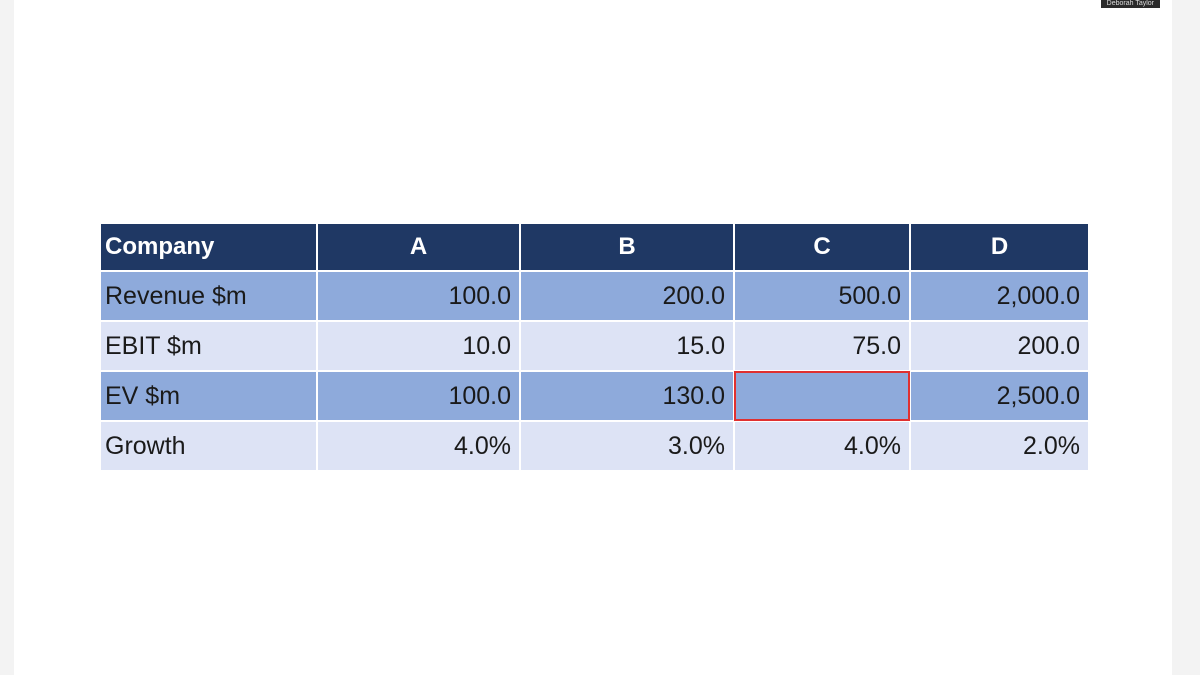  Describe the element at coordinates (822, 396) in the screenshot. I see `selected-cell` at that location.